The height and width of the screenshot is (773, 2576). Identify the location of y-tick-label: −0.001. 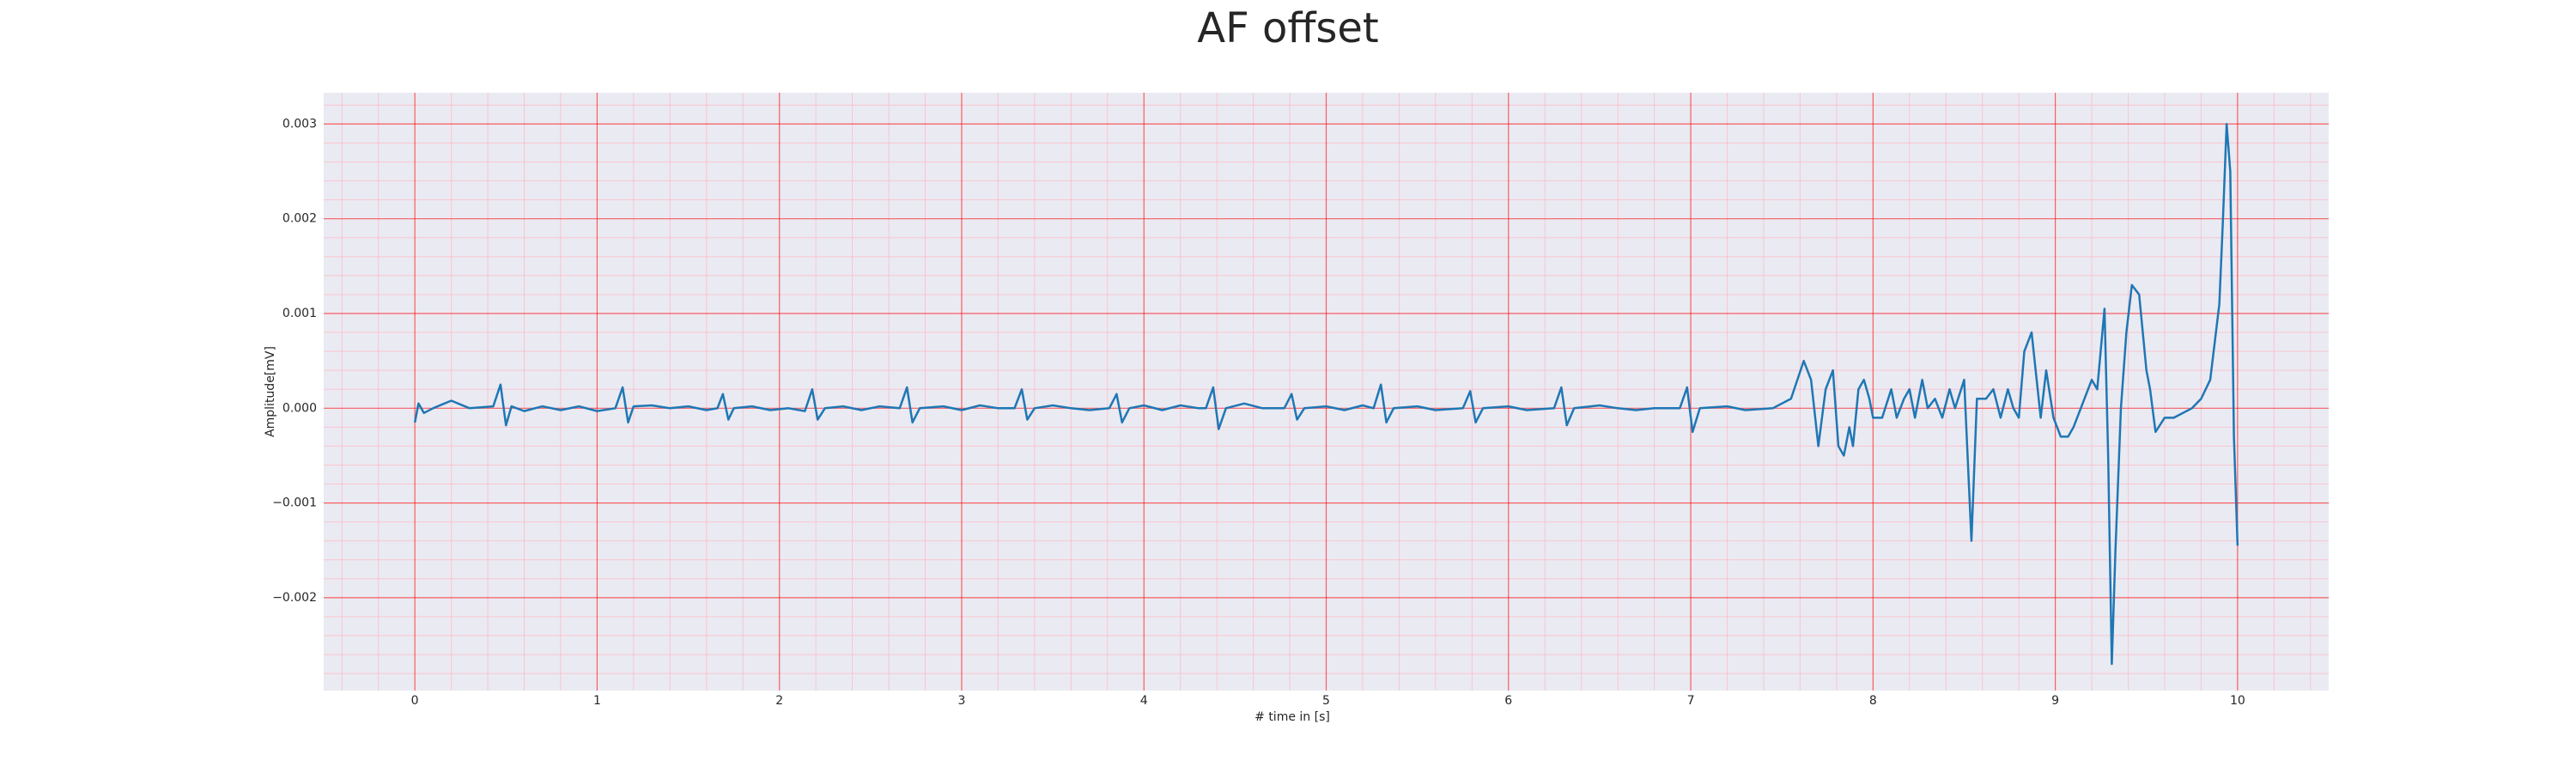
(294, 503).